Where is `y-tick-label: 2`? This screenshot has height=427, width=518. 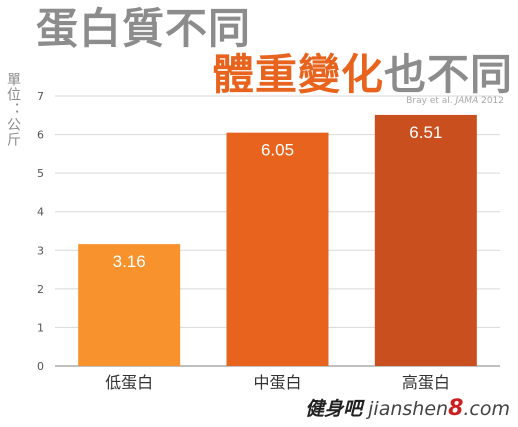 y-tick-label: 2 is located at coordinates (40, 289).